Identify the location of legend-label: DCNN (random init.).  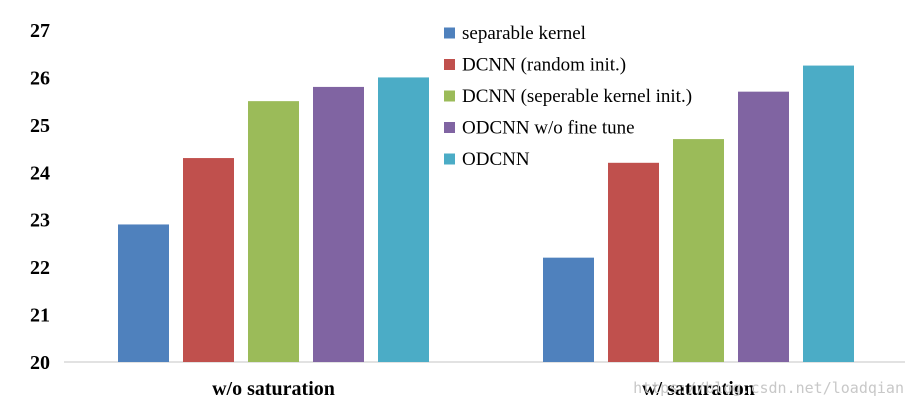
(544, 65).